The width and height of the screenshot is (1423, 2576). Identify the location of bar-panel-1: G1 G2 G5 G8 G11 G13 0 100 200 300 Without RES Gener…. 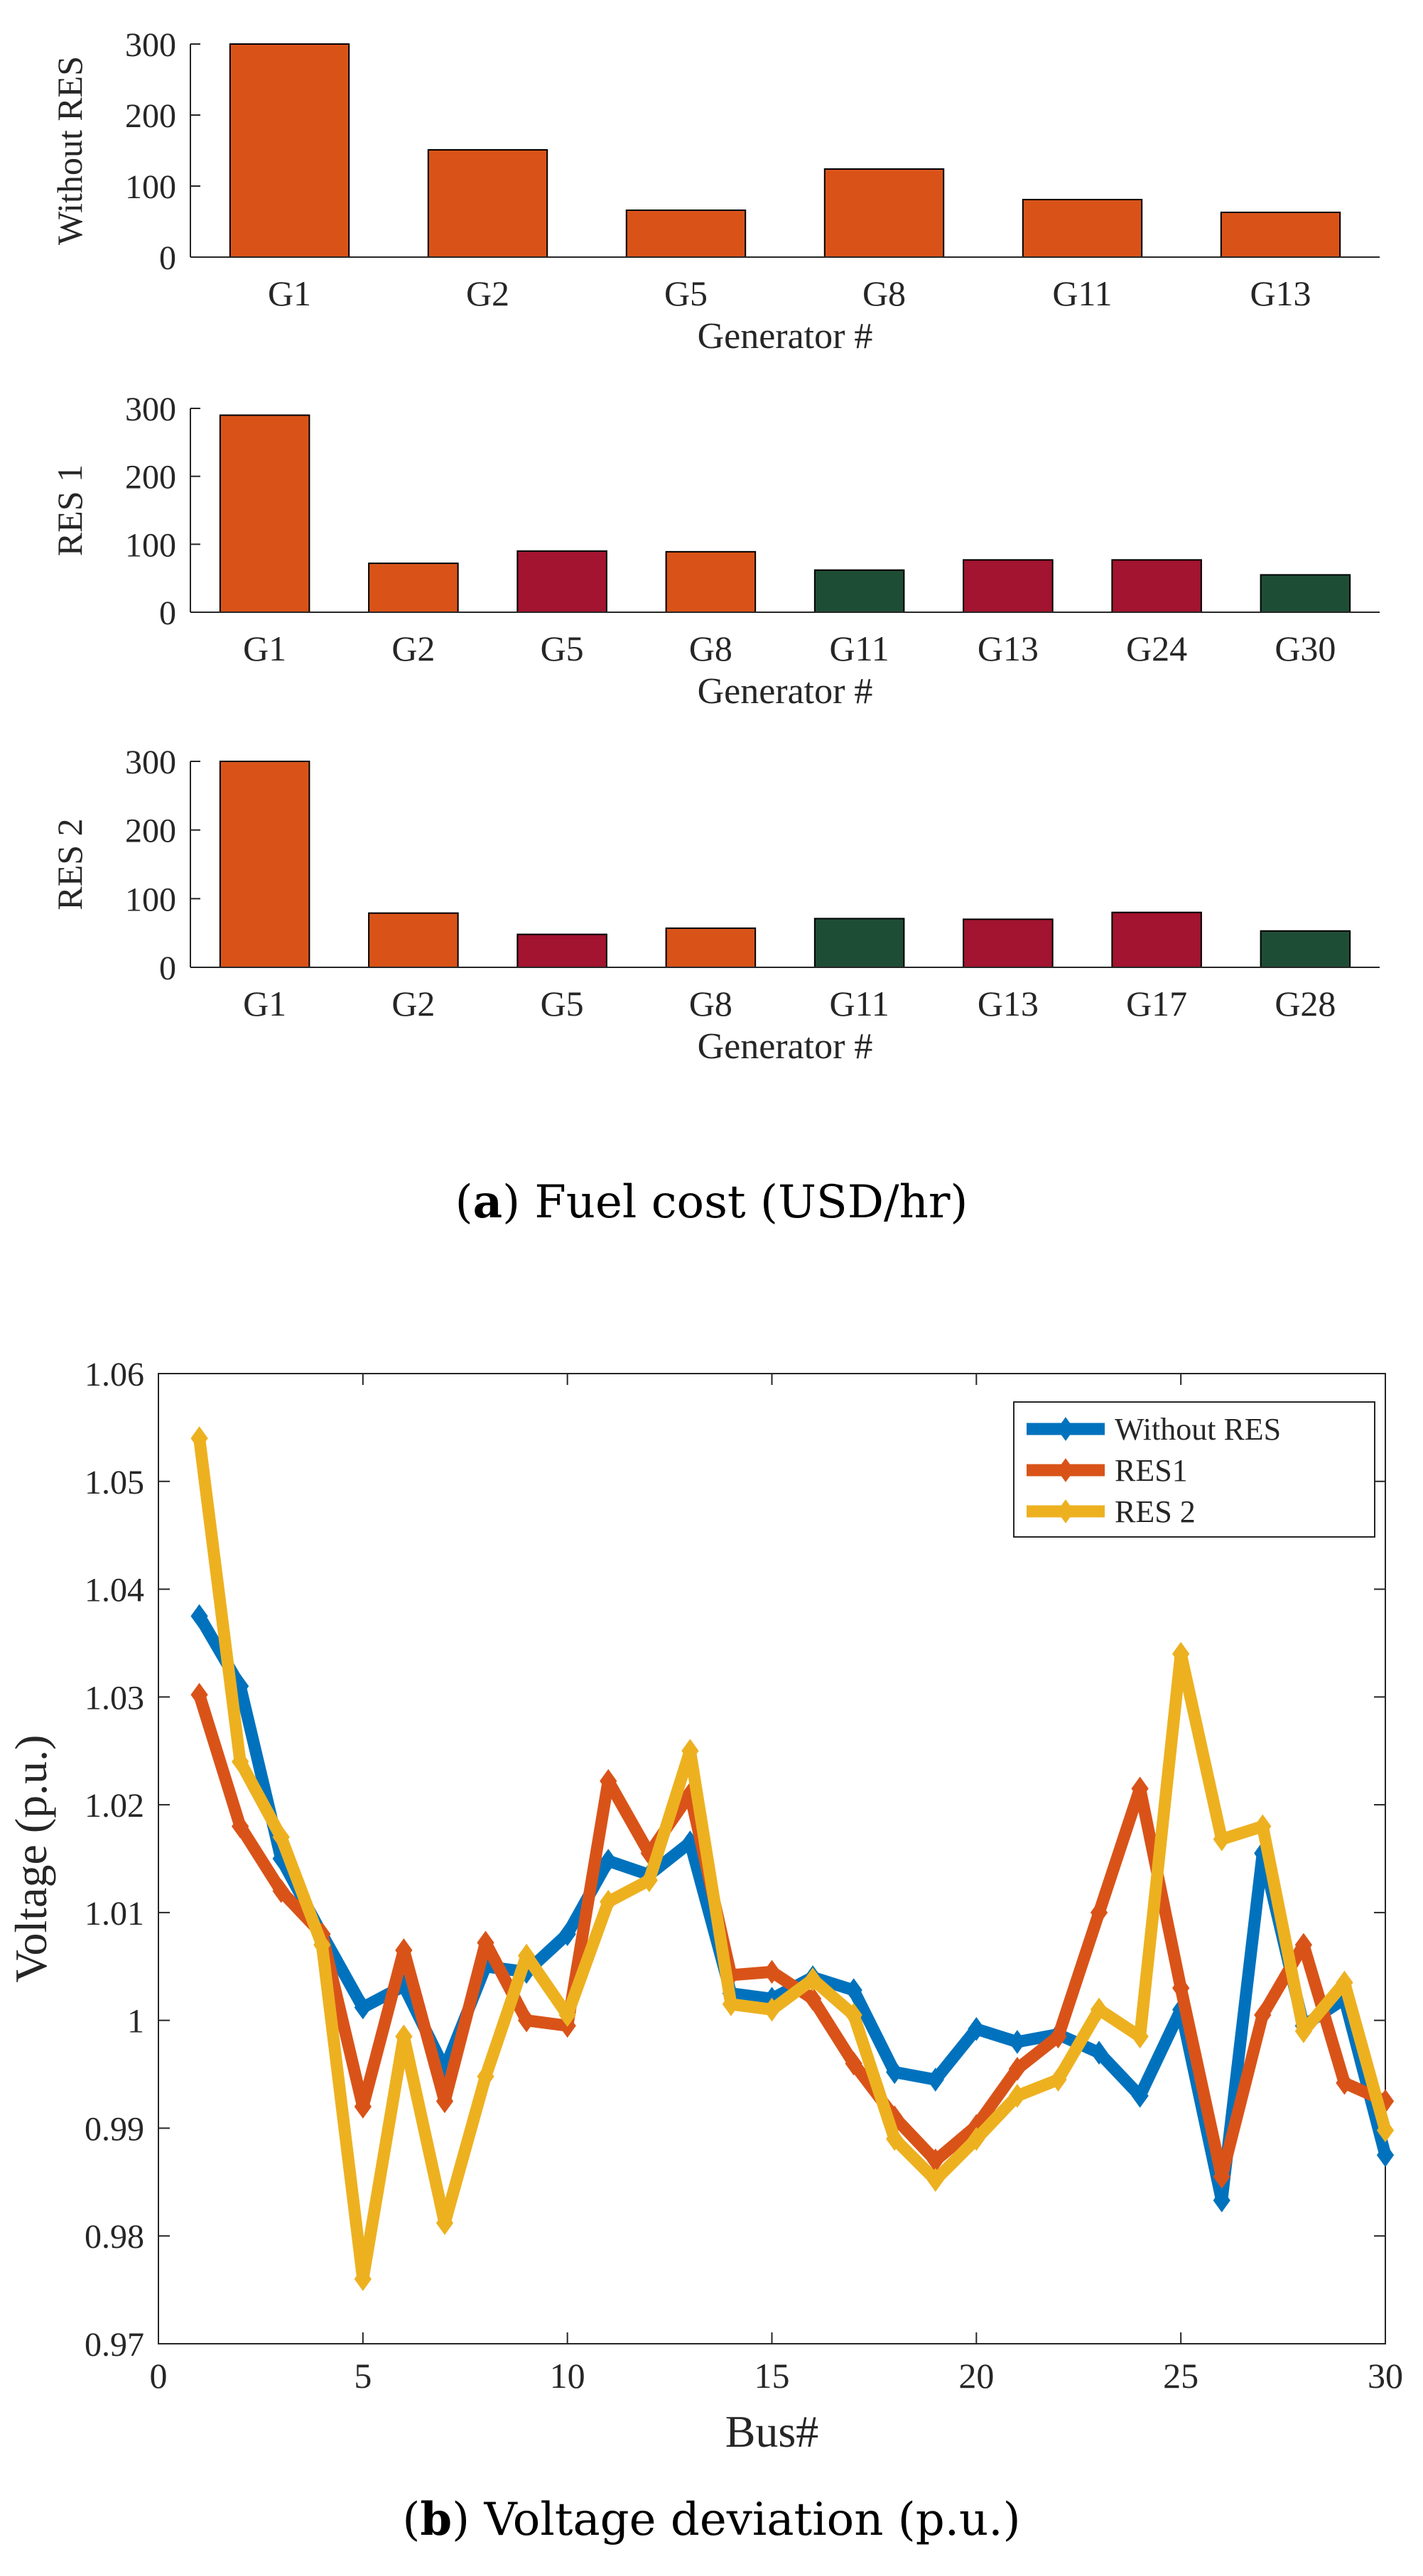
(715, 191).